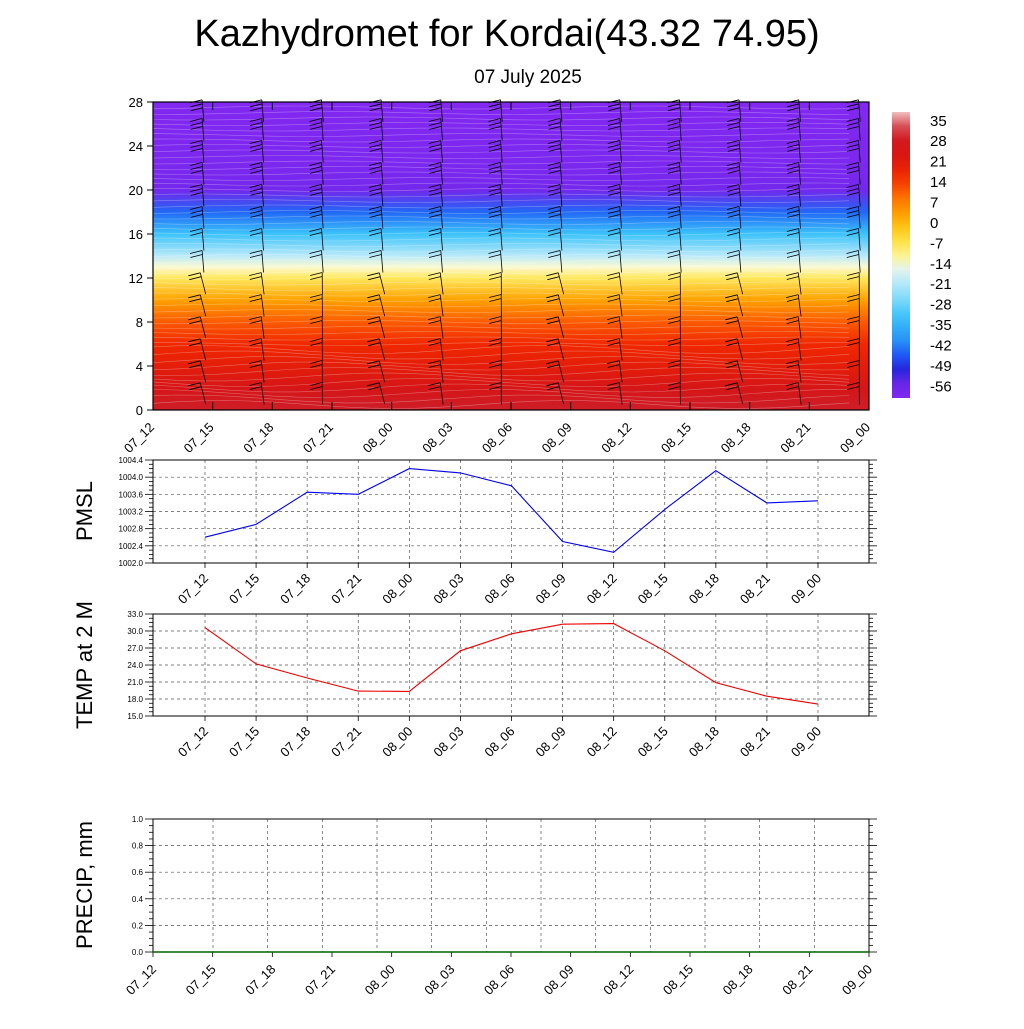 The width and height of the screenshot is (1024, 1029). I want to click on precip-x-tick-label: 07_18, so click(260, 980).